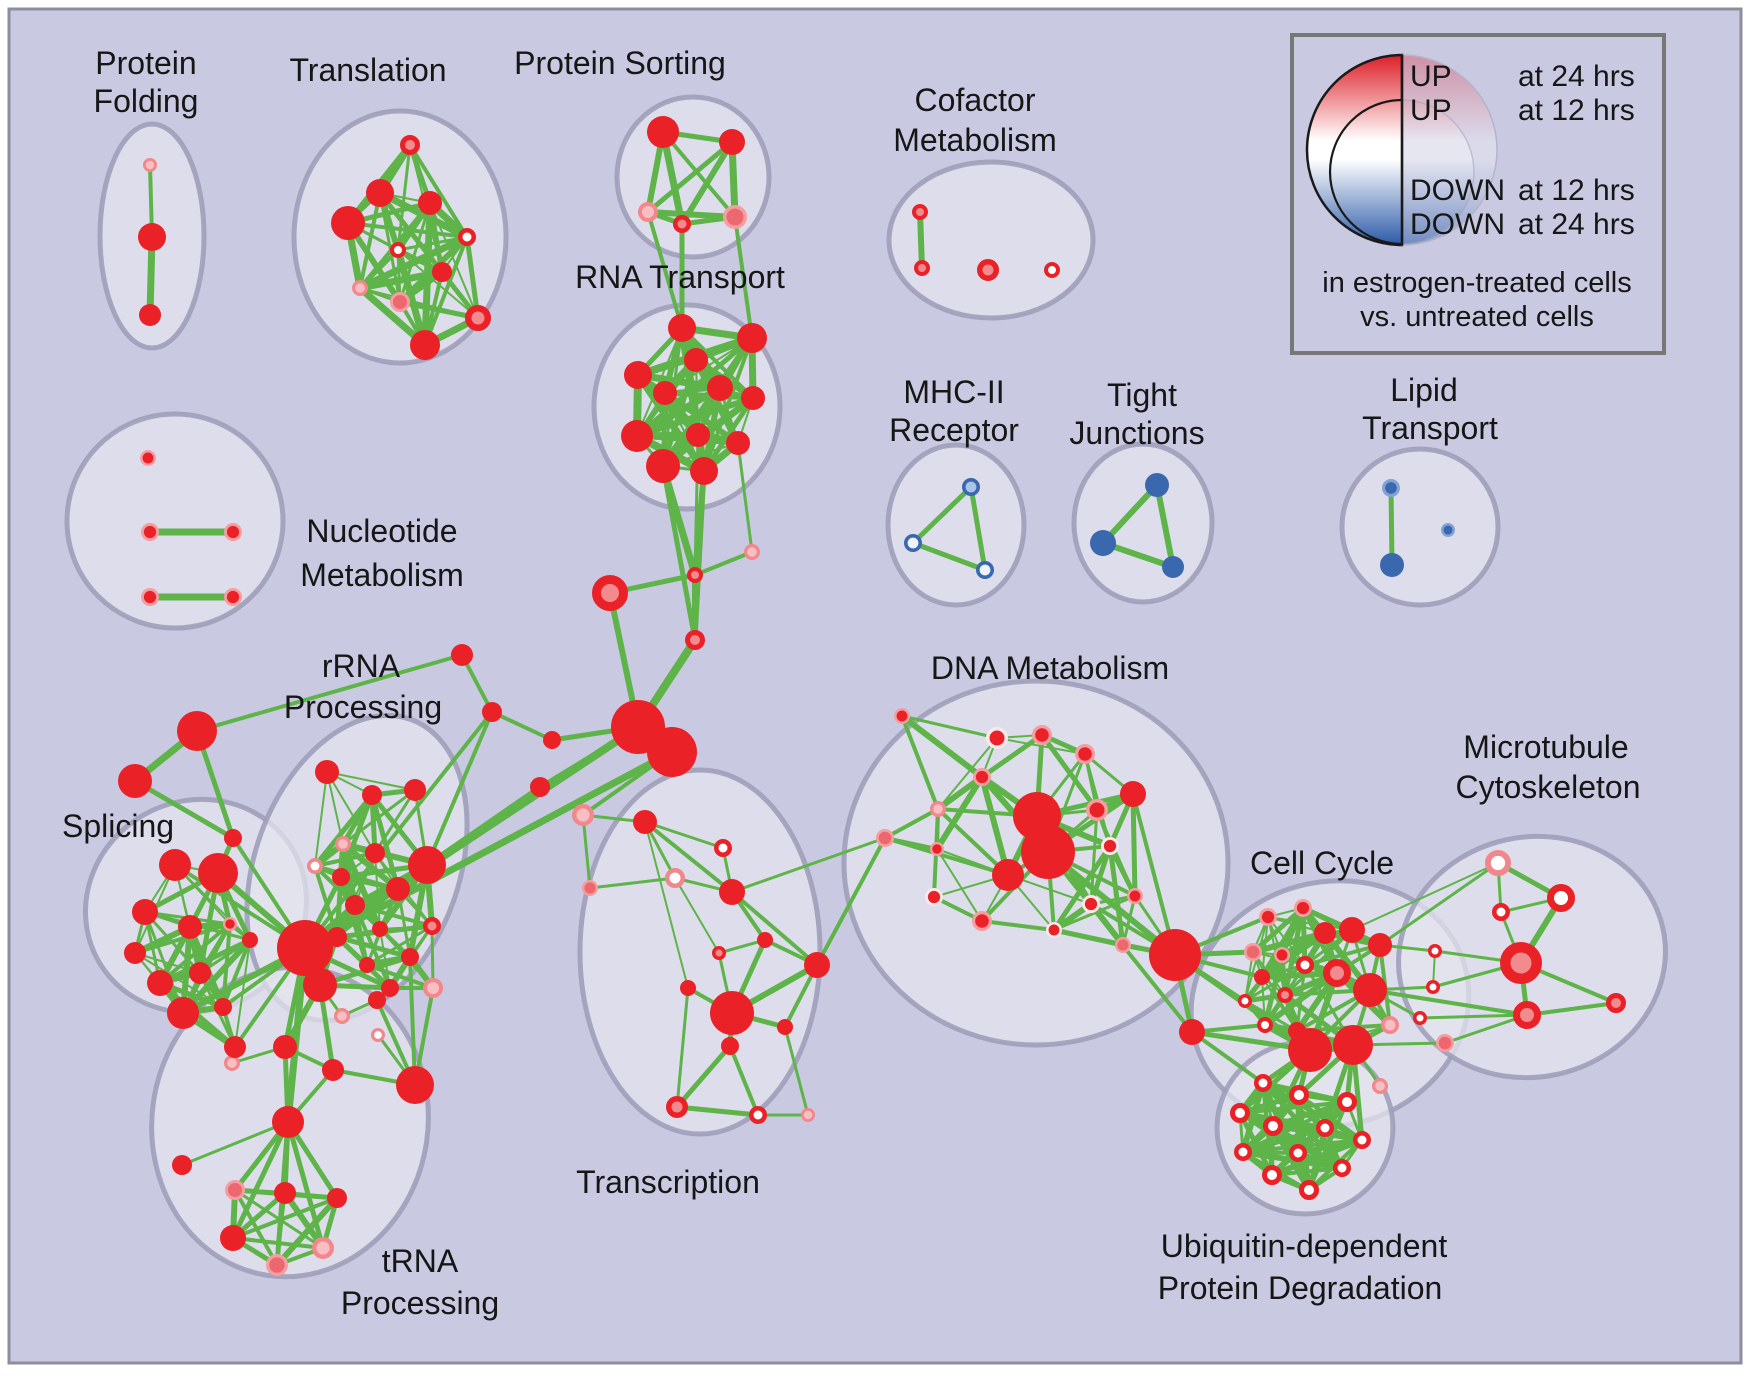 The height and width of the screenshot is (1376, 1750). I want to click on node-tn2, so click(285, 1193).